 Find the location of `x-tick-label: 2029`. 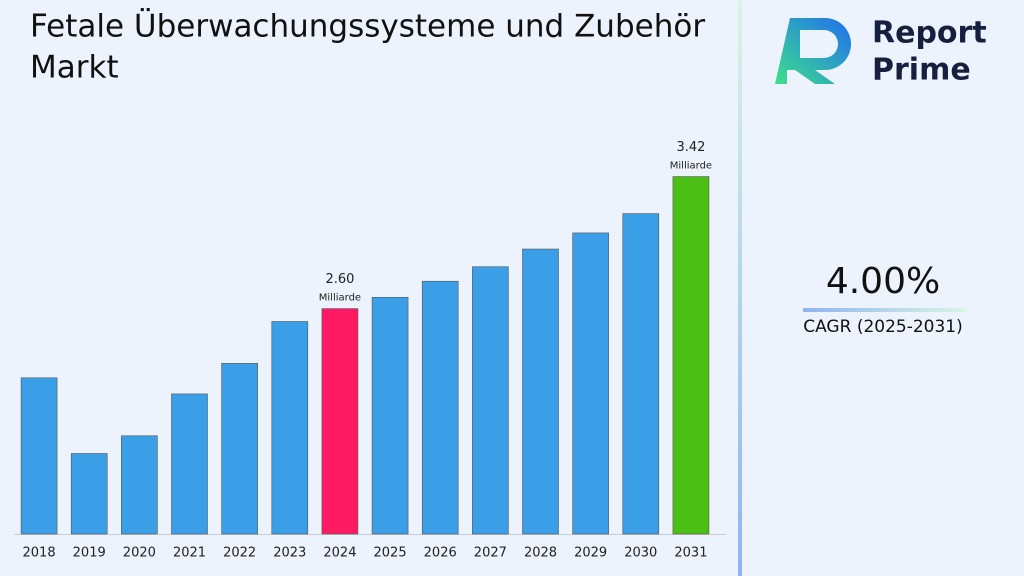

x-tick-label: 2029 is located at coordinates (590, 553).